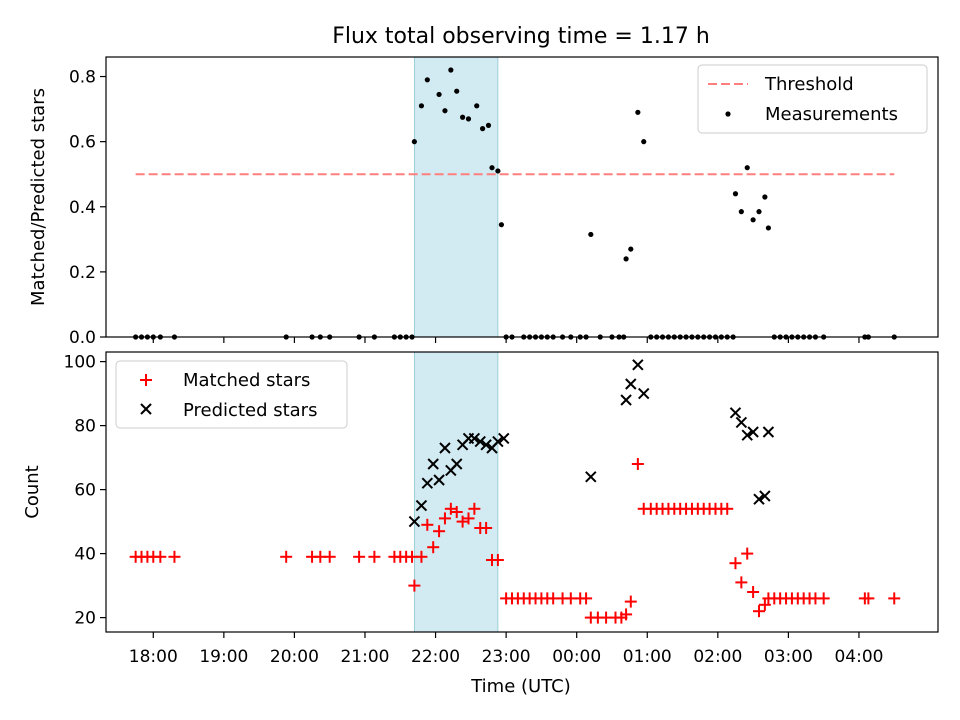 The image size is (960, 720). I want to click on count-y-tick-label: 60, so click(85, 491).